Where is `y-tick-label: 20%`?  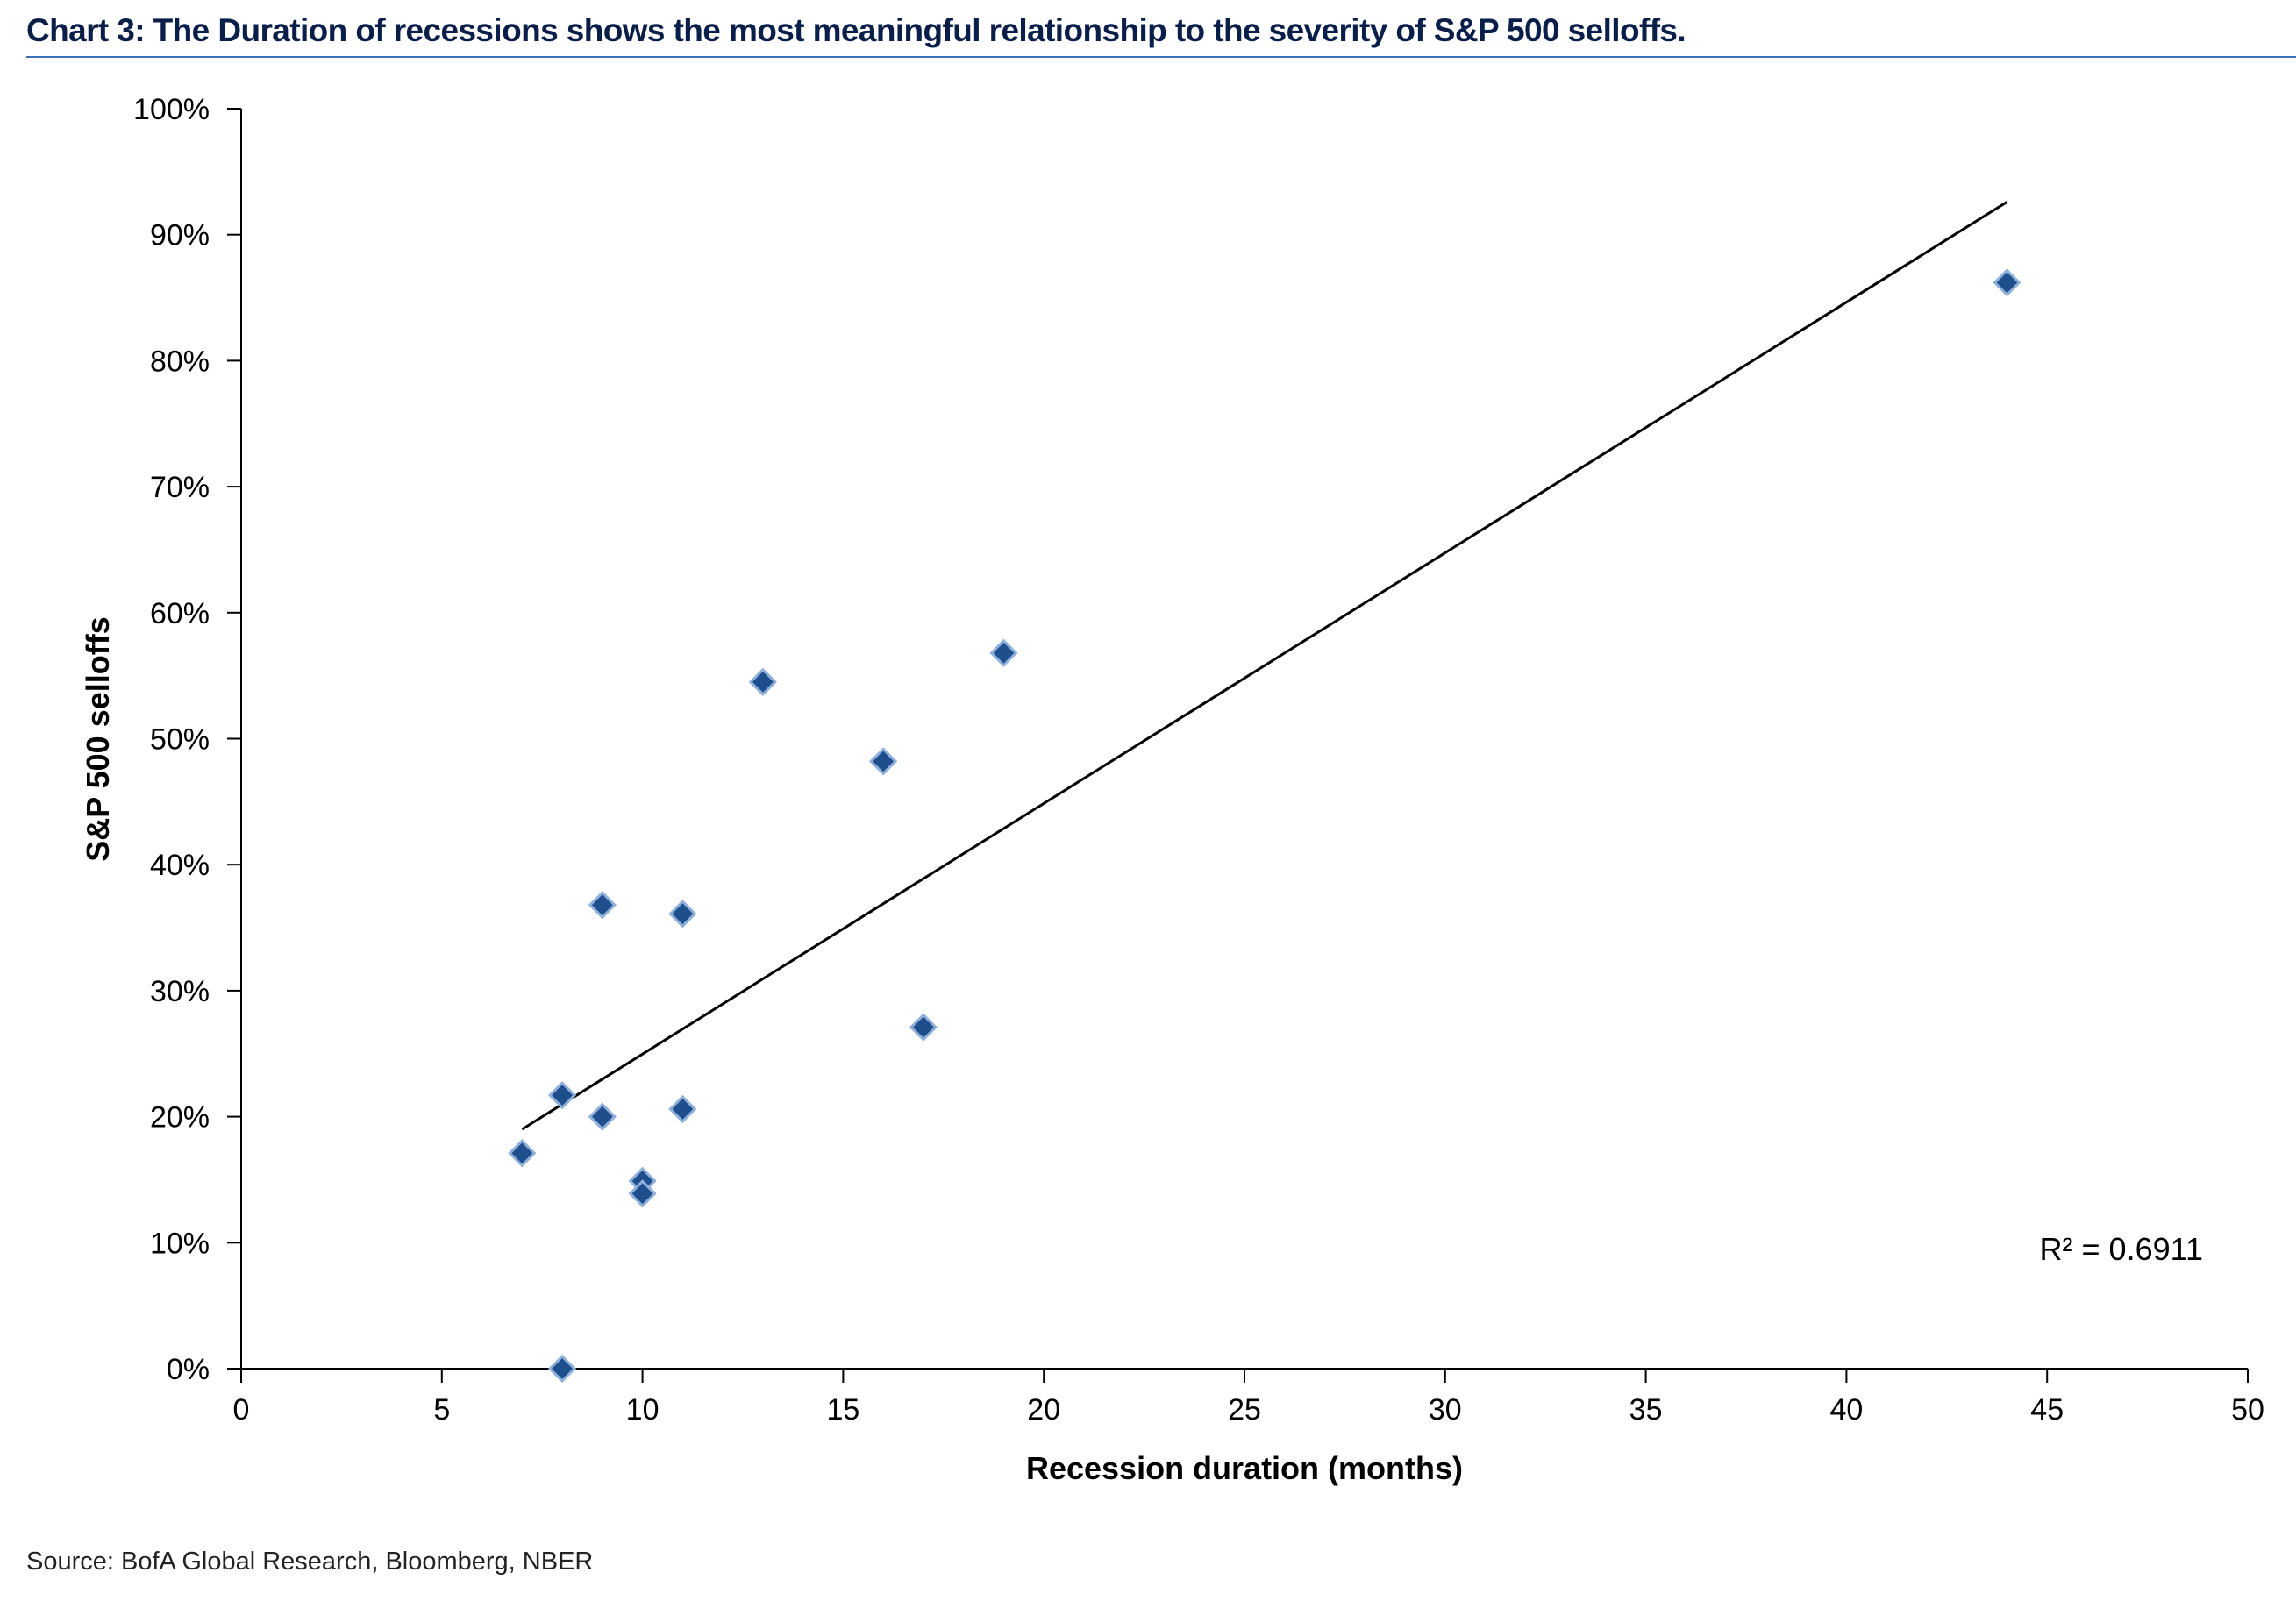
y-tick-label: 20% is located at coordinates (180, 1118).